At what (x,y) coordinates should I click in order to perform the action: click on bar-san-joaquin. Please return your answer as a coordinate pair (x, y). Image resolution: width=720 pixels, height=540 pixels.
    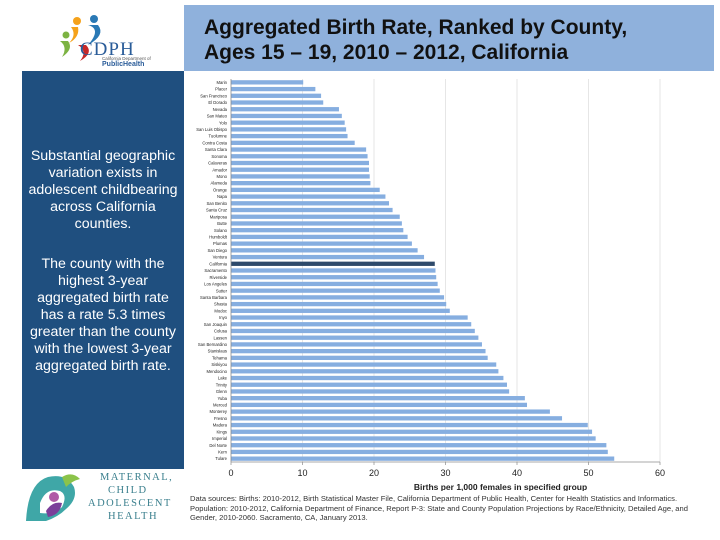
    Looking at the image, I should click on (351, 324).